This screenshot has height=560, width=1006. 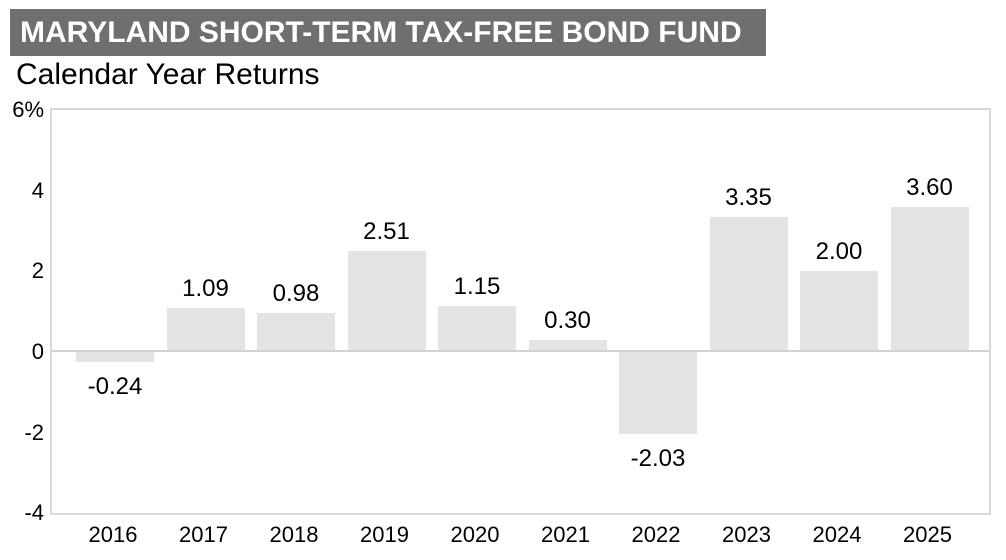 I want to click on x-tick-label-2025: 2025, so click(x=927, y=534).